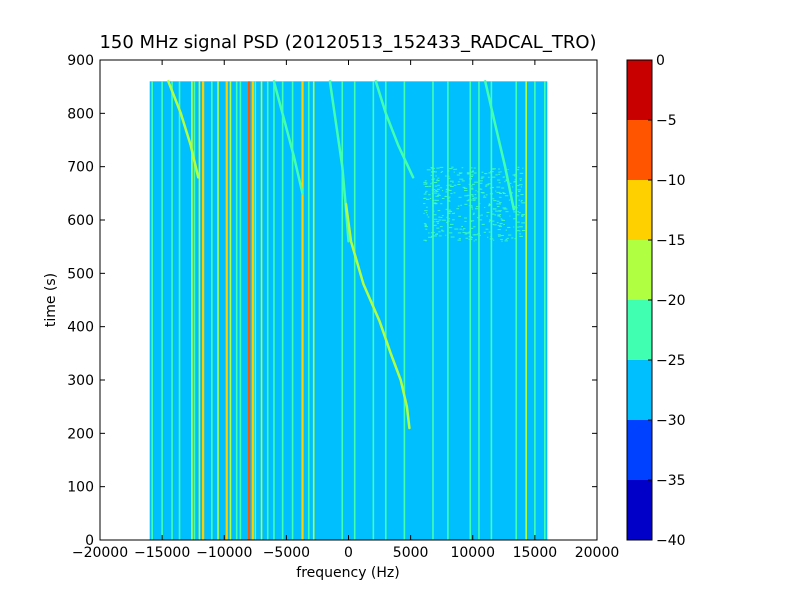 This screenshot has height=600, width=800. What do you see at coordinates (671, 481) in the screenshot?
I see `colorbar-tick-label: −35` at bounding box center [671, 481].